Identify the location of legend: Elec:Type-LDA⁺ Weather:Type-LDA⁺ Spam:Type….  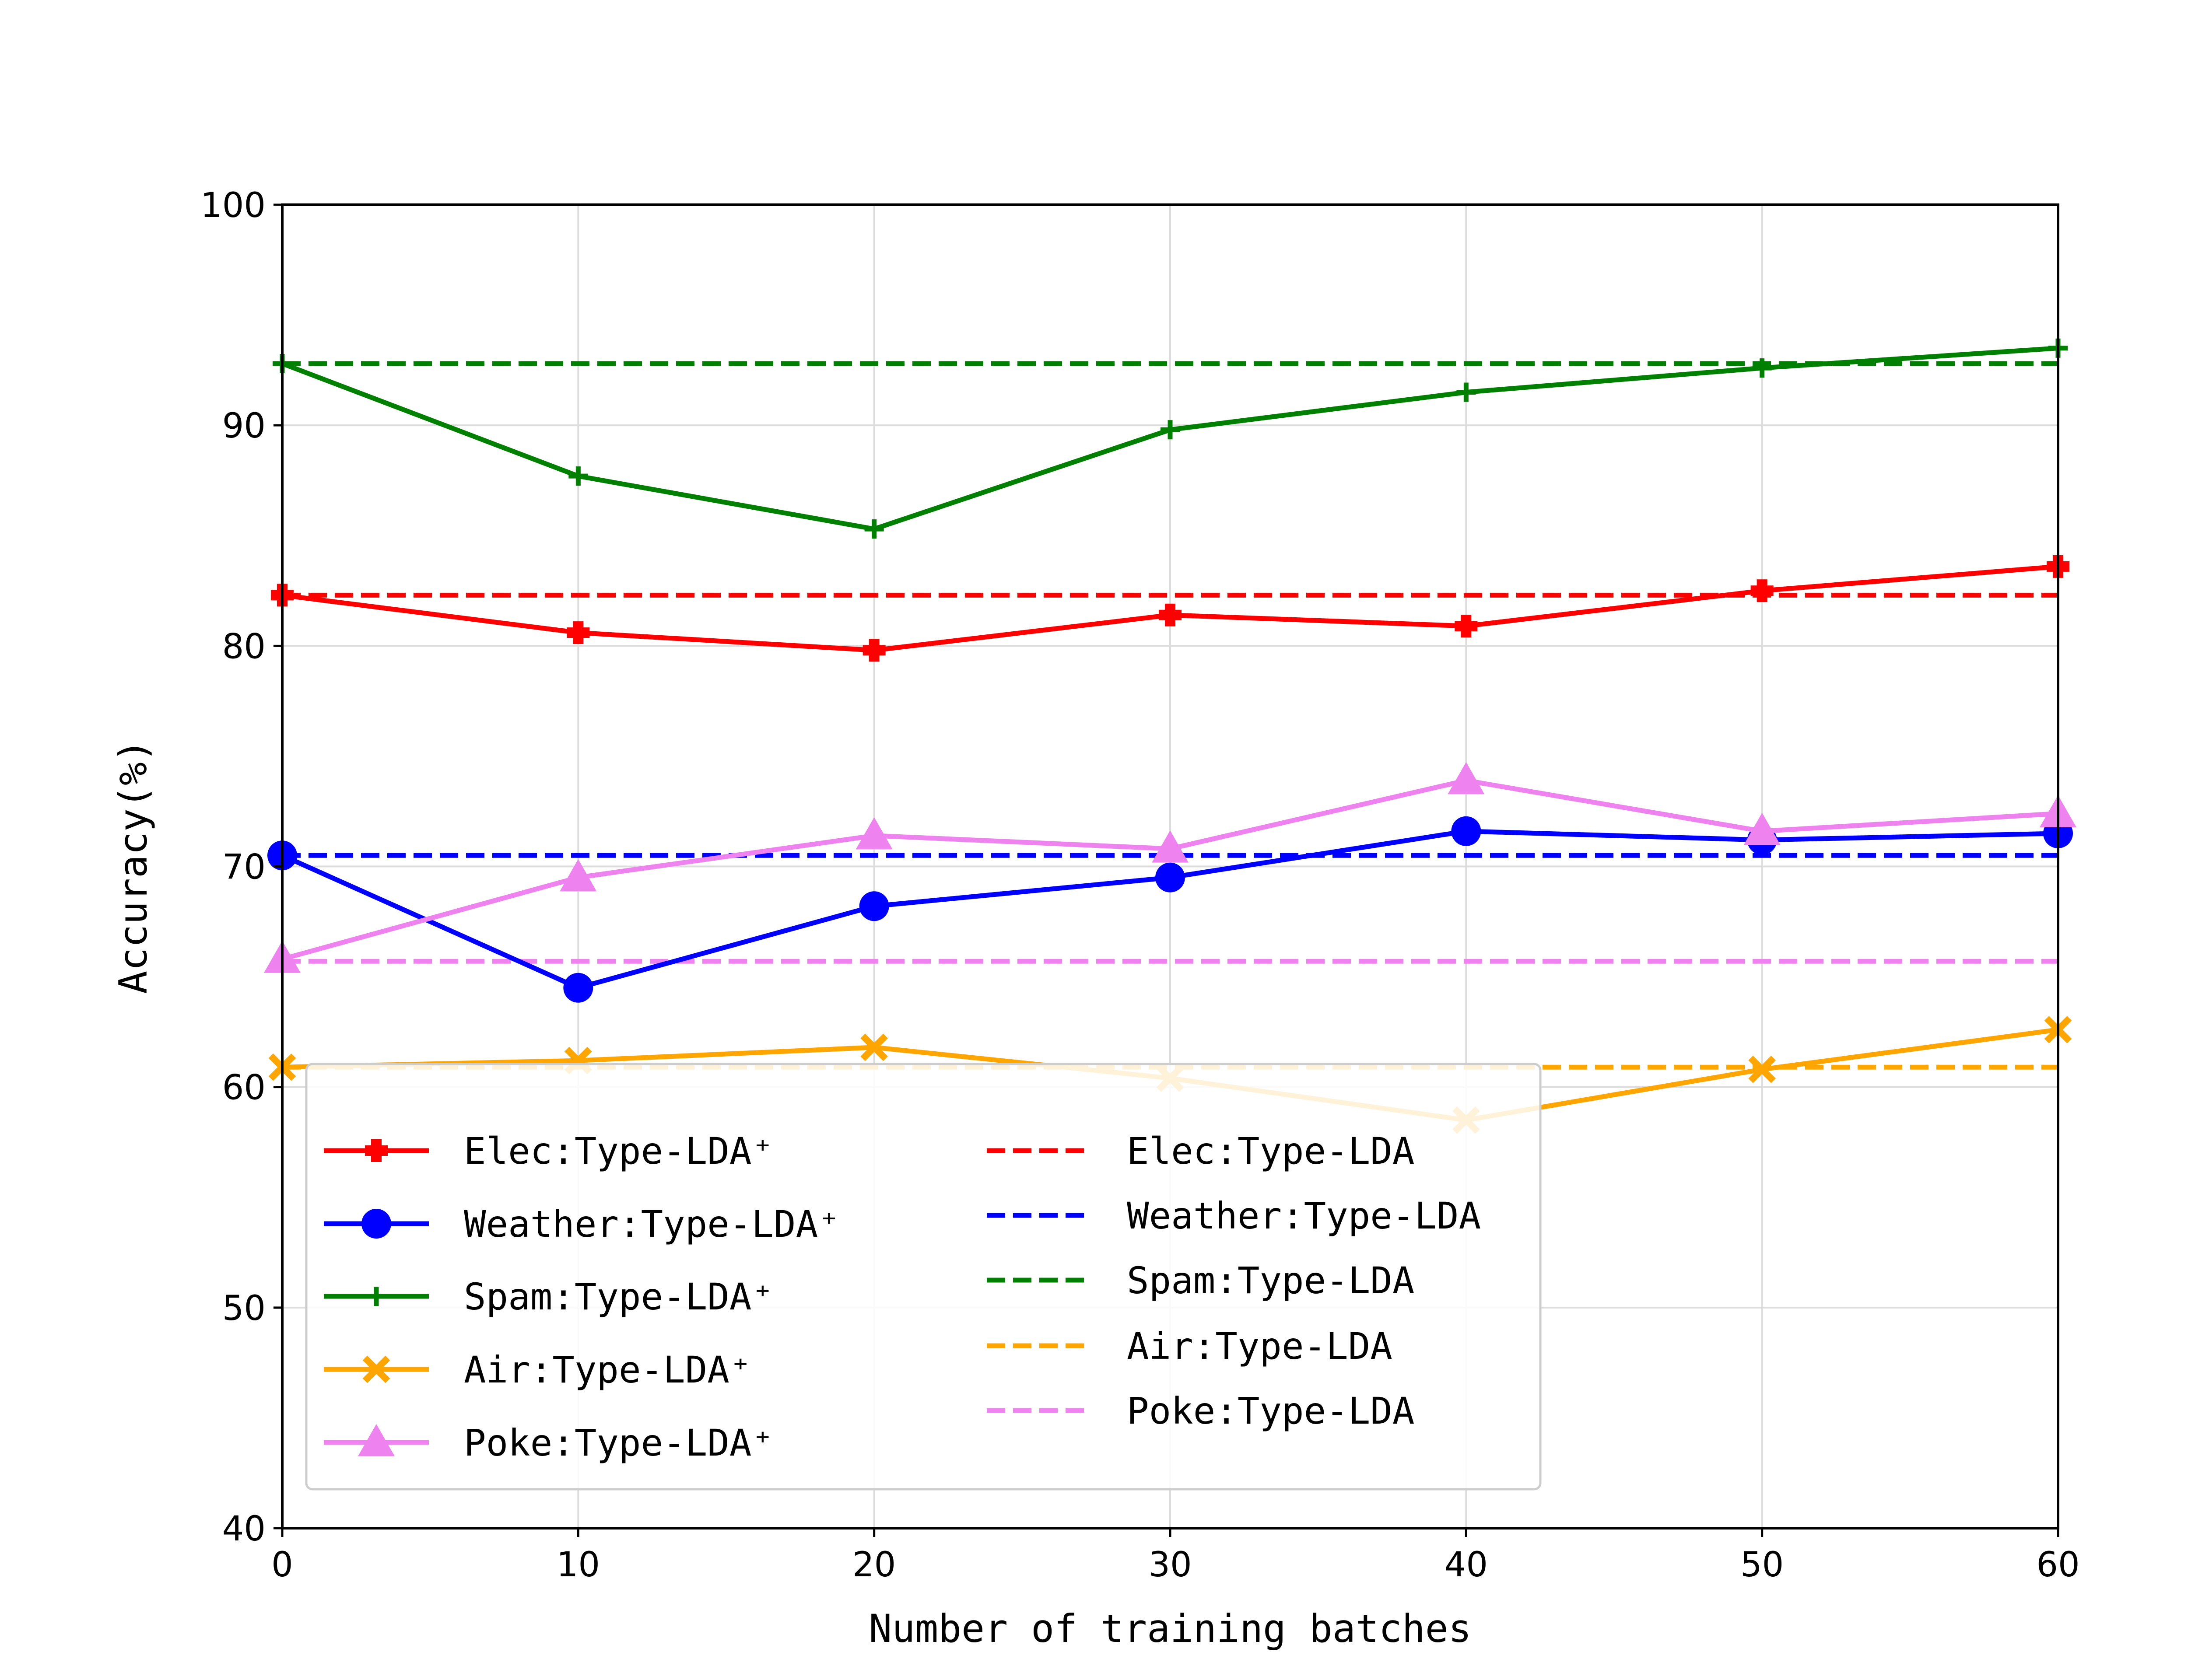
(924, 1277).